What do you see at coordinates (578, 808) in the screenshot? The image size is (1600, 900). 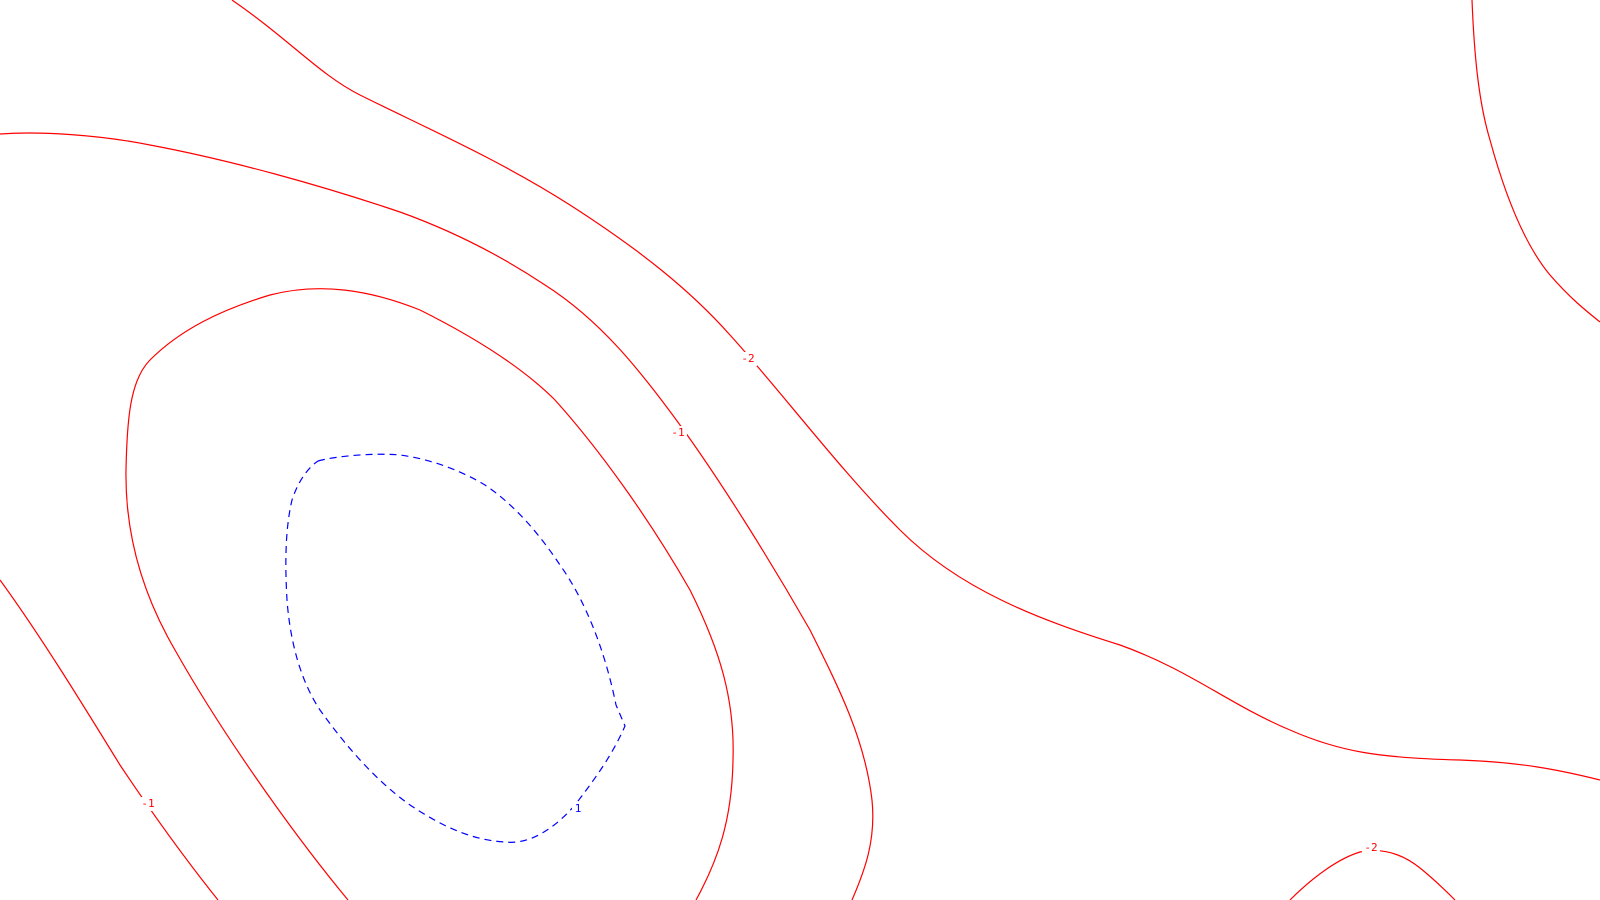 I see `contour-label-positive-loop: 1` at bounding box center [578, 808].